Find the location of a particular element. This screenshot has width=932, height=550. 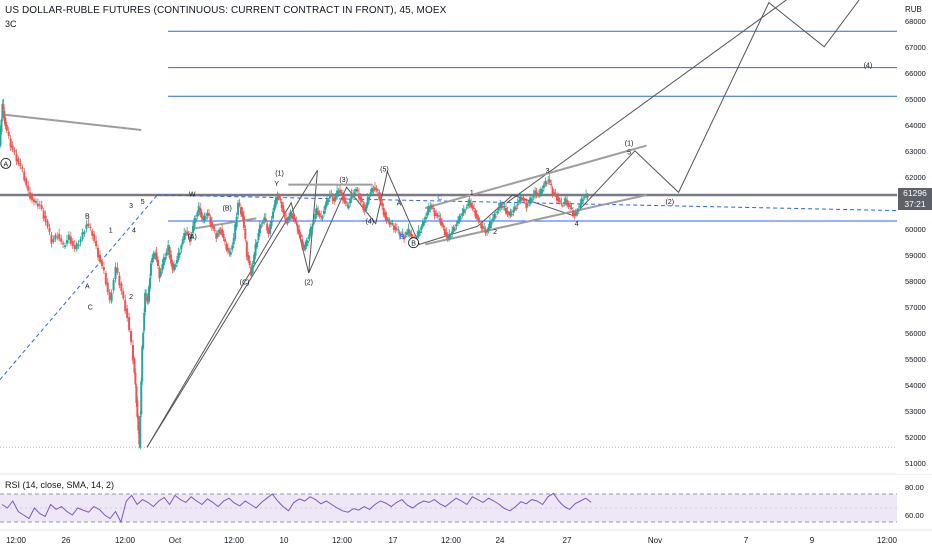

wave-label: 4 is located at coordinates (577, 224).